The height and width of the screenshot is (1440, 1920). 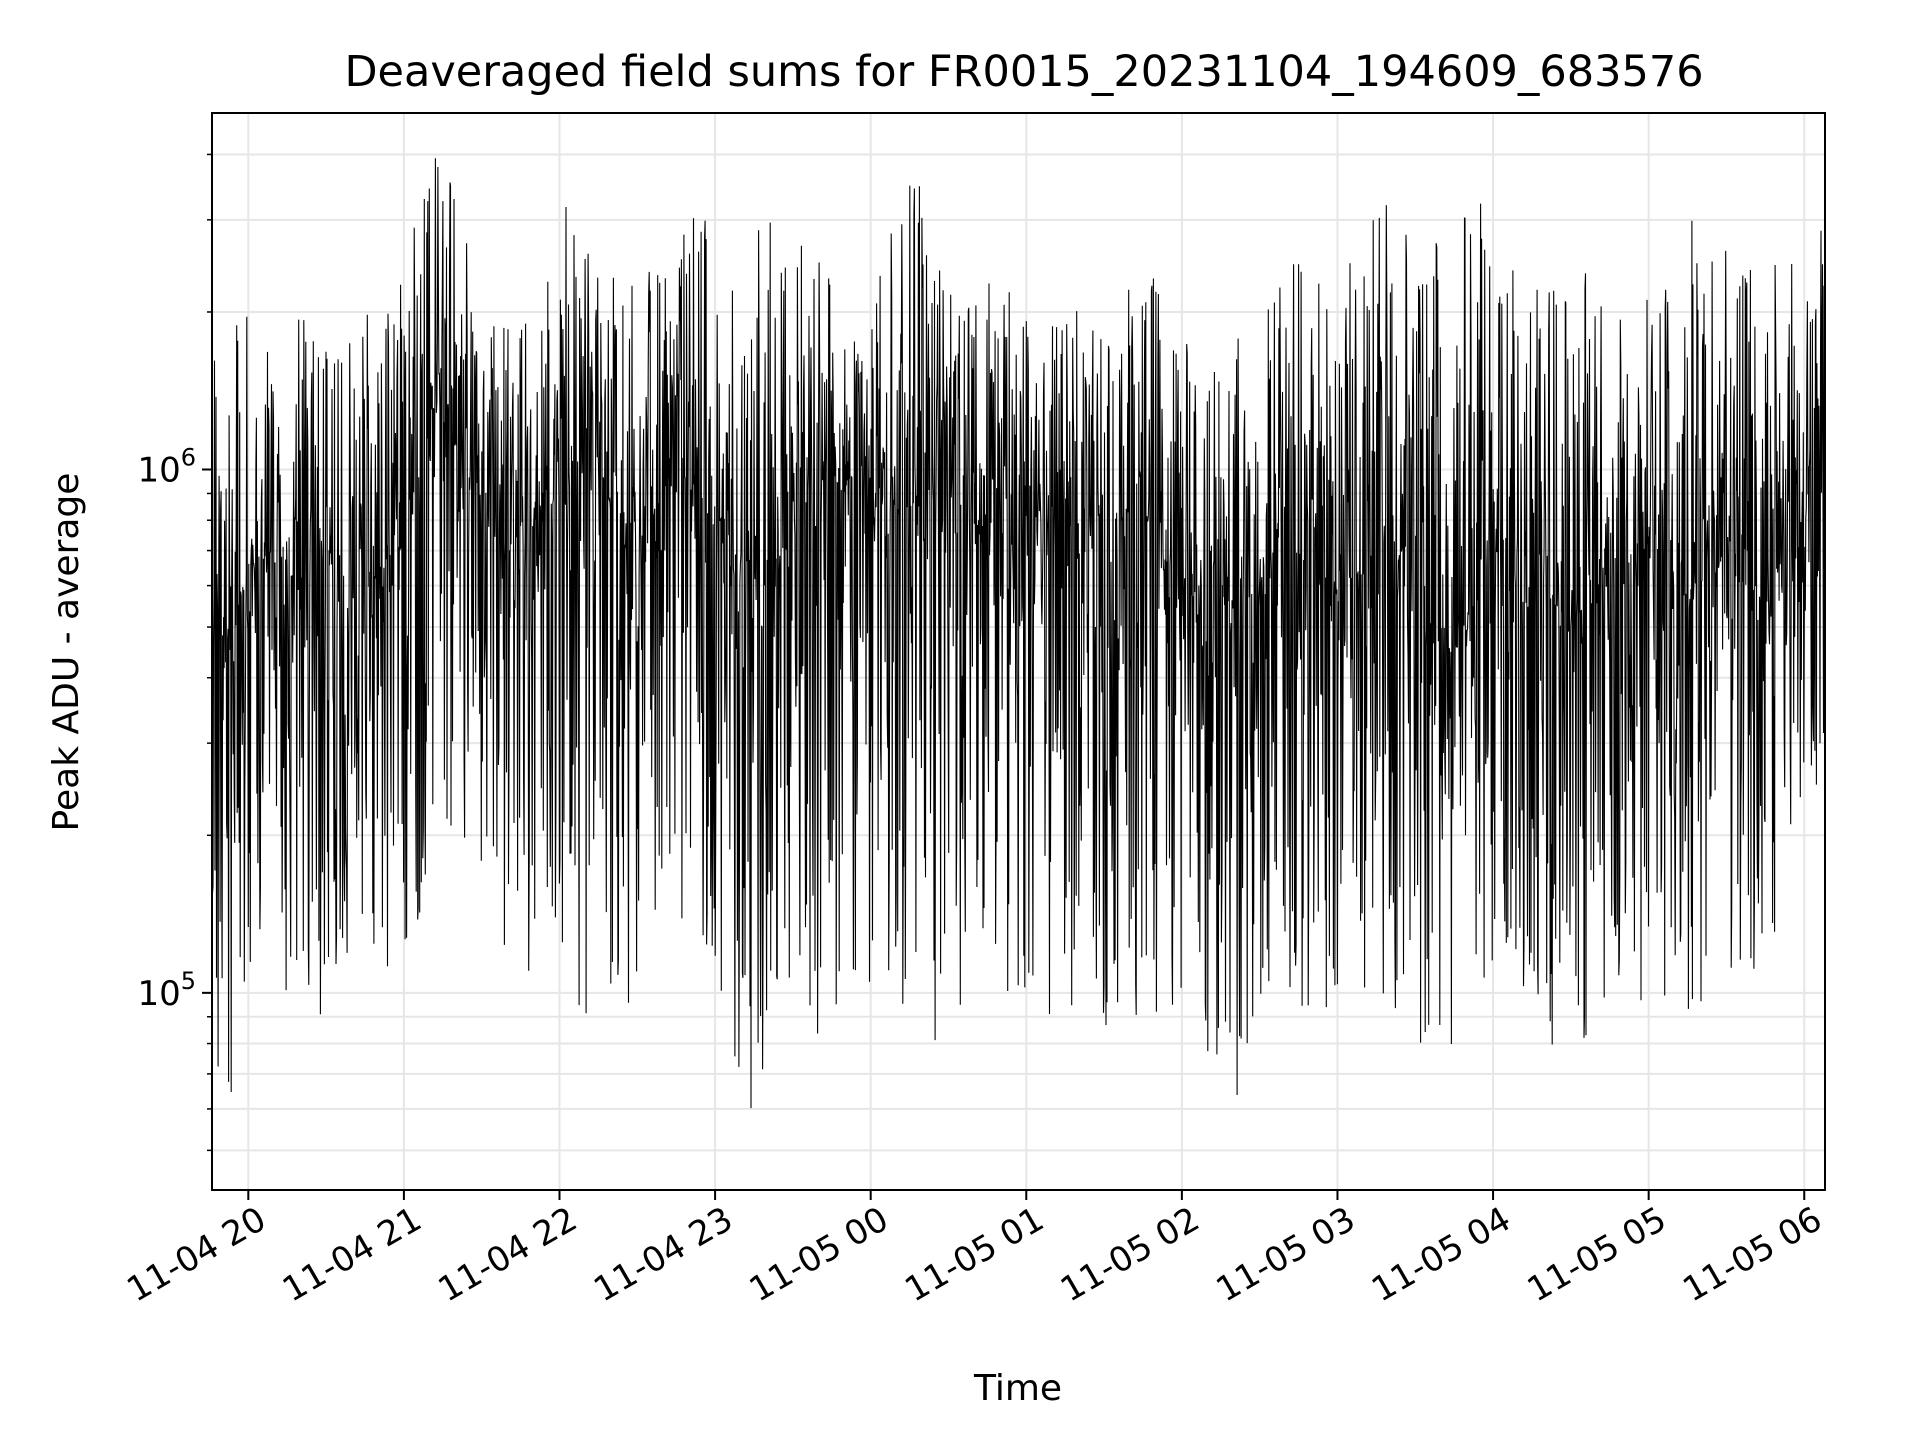 What do you see at coordinates (66, 652) in the screenshot?
I see `y-axis-label: Peak ADU - average` at bounding box center [66, 652].